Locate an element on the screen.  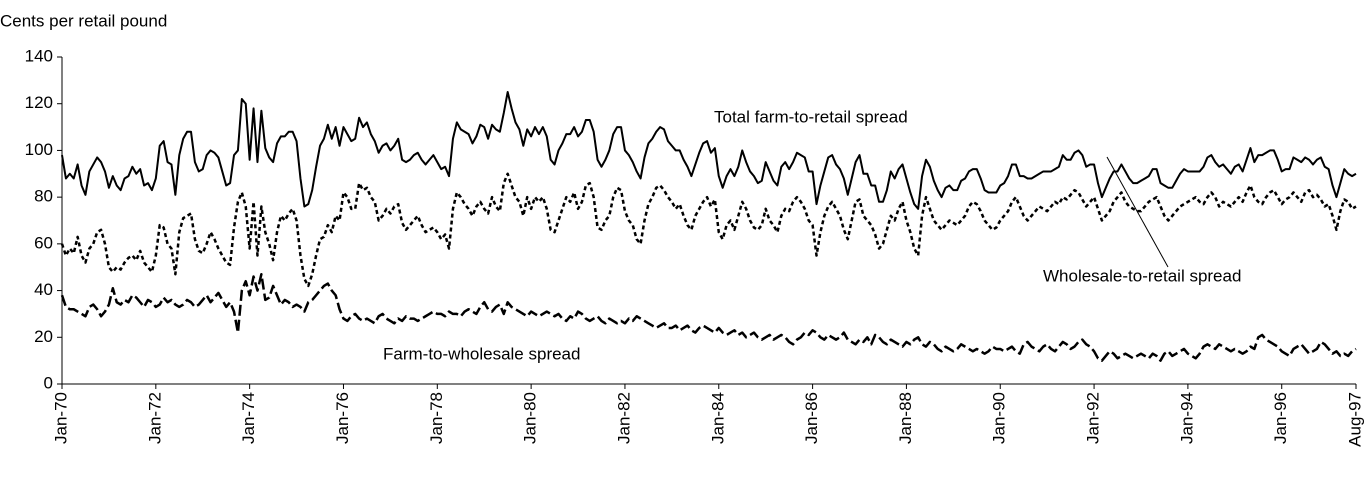
x-tick-label: Jan-88 is located at coordinates (905, 418).